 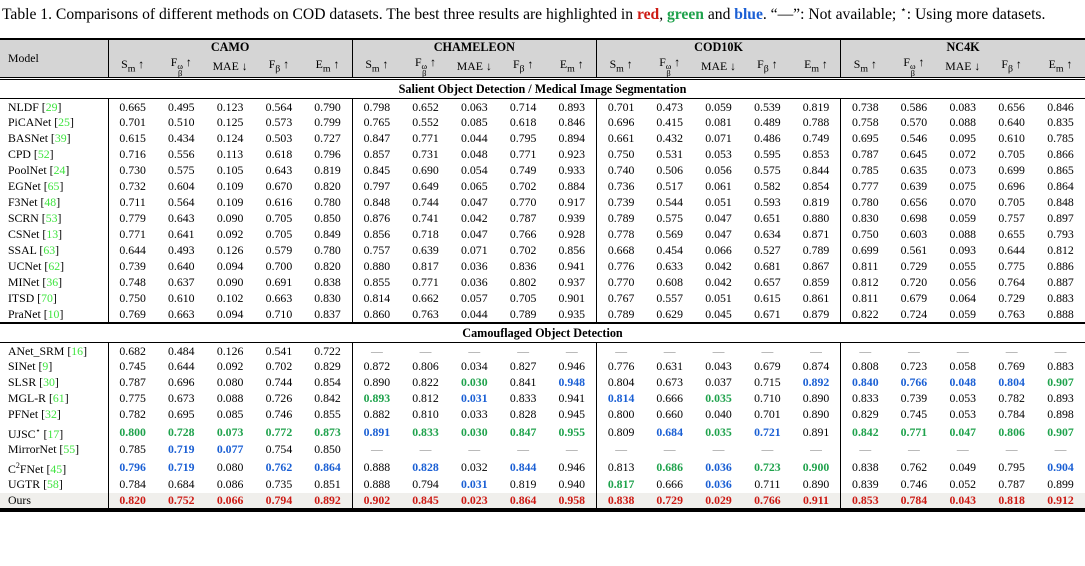 What do you see at coordinates (718, 431) in the screenshot?
I see `metric-value-cell: 0.035` at bounding box center [718, 431].